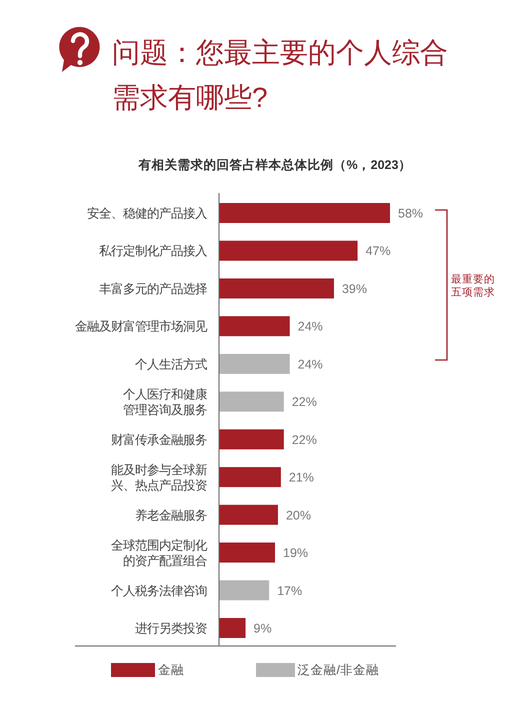  I want to click on data-label: 47%, so click(378, 251).